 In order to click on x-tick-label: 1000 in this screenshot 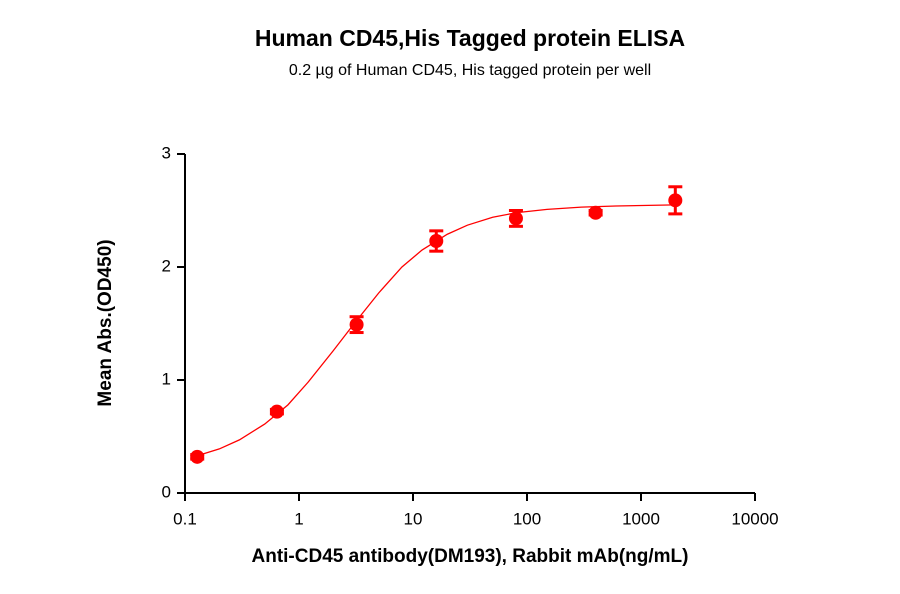, I will do `click(641, 518)`.